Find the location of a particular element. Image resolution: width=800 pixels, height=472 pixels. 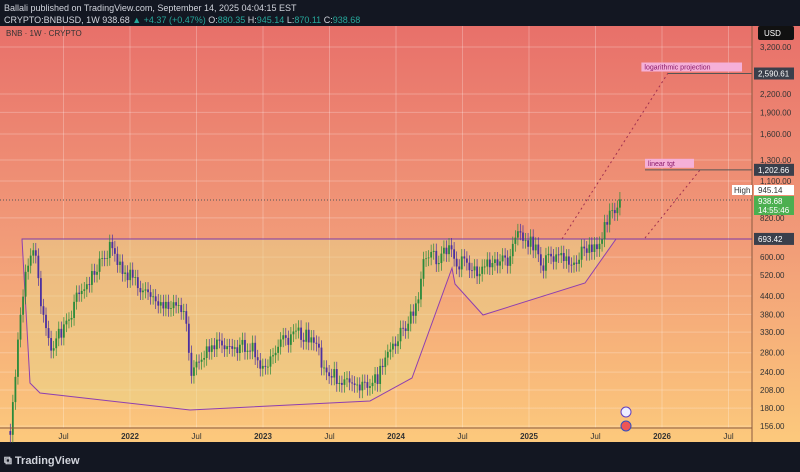

currency-button is located at coordinates (776, 33).